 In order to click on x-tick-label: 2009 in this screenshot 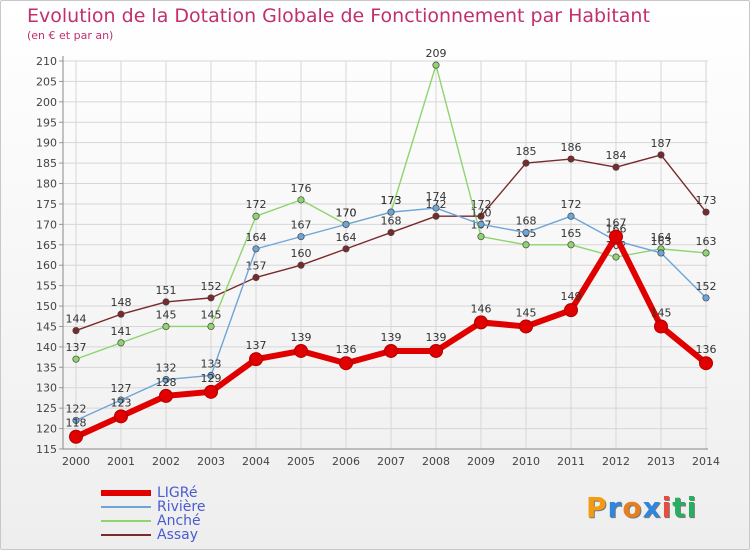, I will do `click(481, 461)`.